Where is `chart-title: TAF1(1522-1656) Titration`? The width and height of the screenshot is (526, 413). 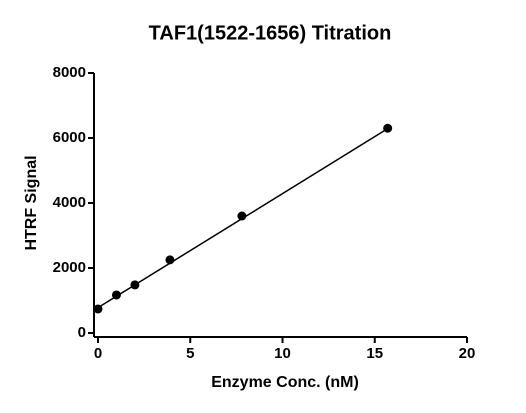 chart-title: TAF1(1522-1656) Titration is located at coordinates (270, 33).